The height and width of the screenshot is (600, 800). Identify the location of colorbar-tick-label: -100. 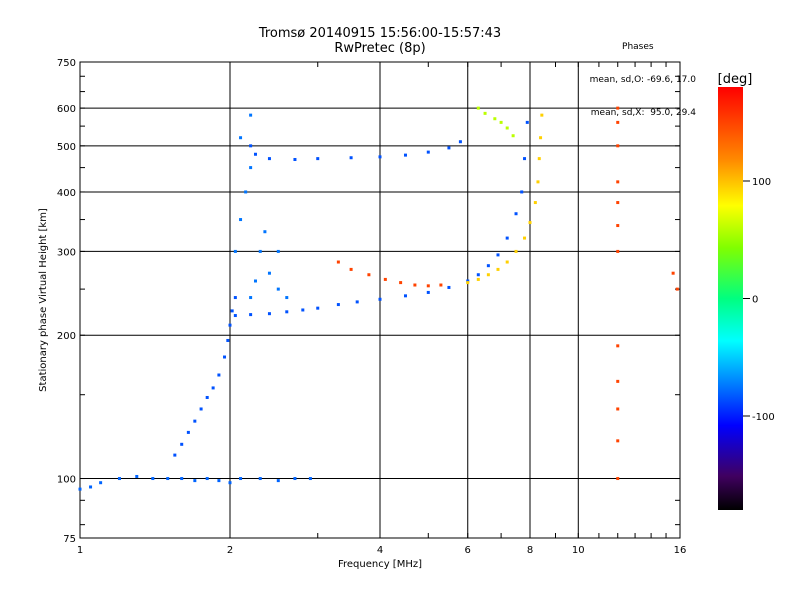
(763, 417).